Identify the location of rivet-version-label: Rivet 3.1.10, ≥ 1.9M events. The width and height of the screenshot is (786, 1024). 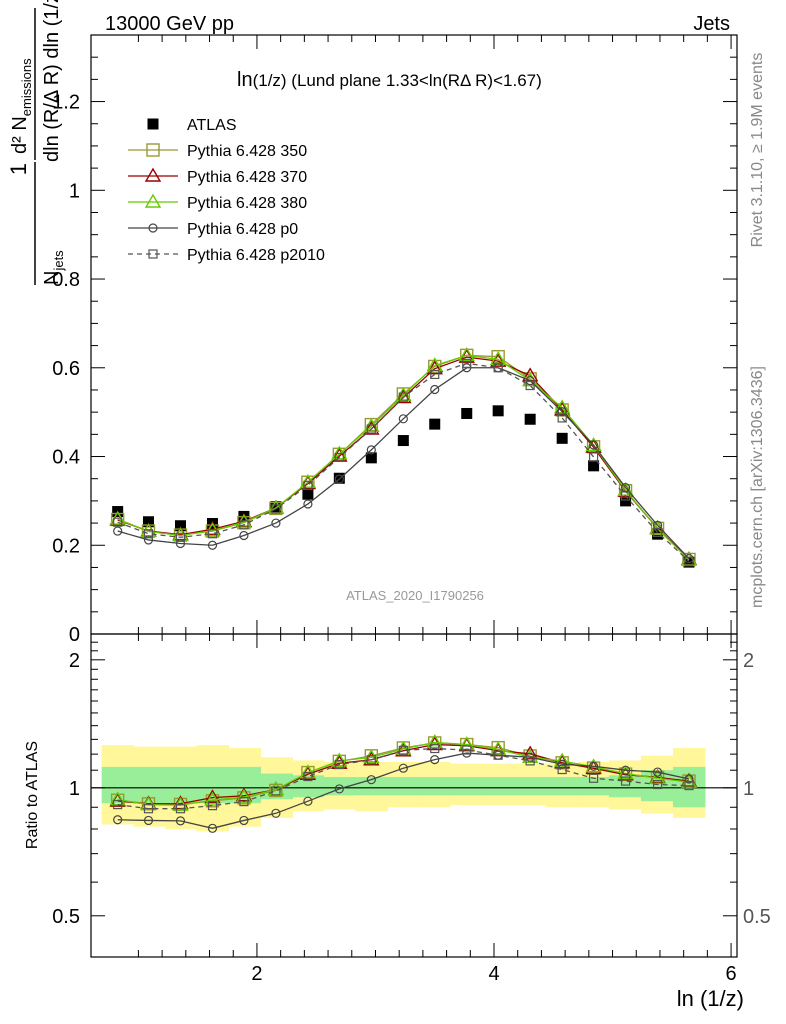
(757, 150).